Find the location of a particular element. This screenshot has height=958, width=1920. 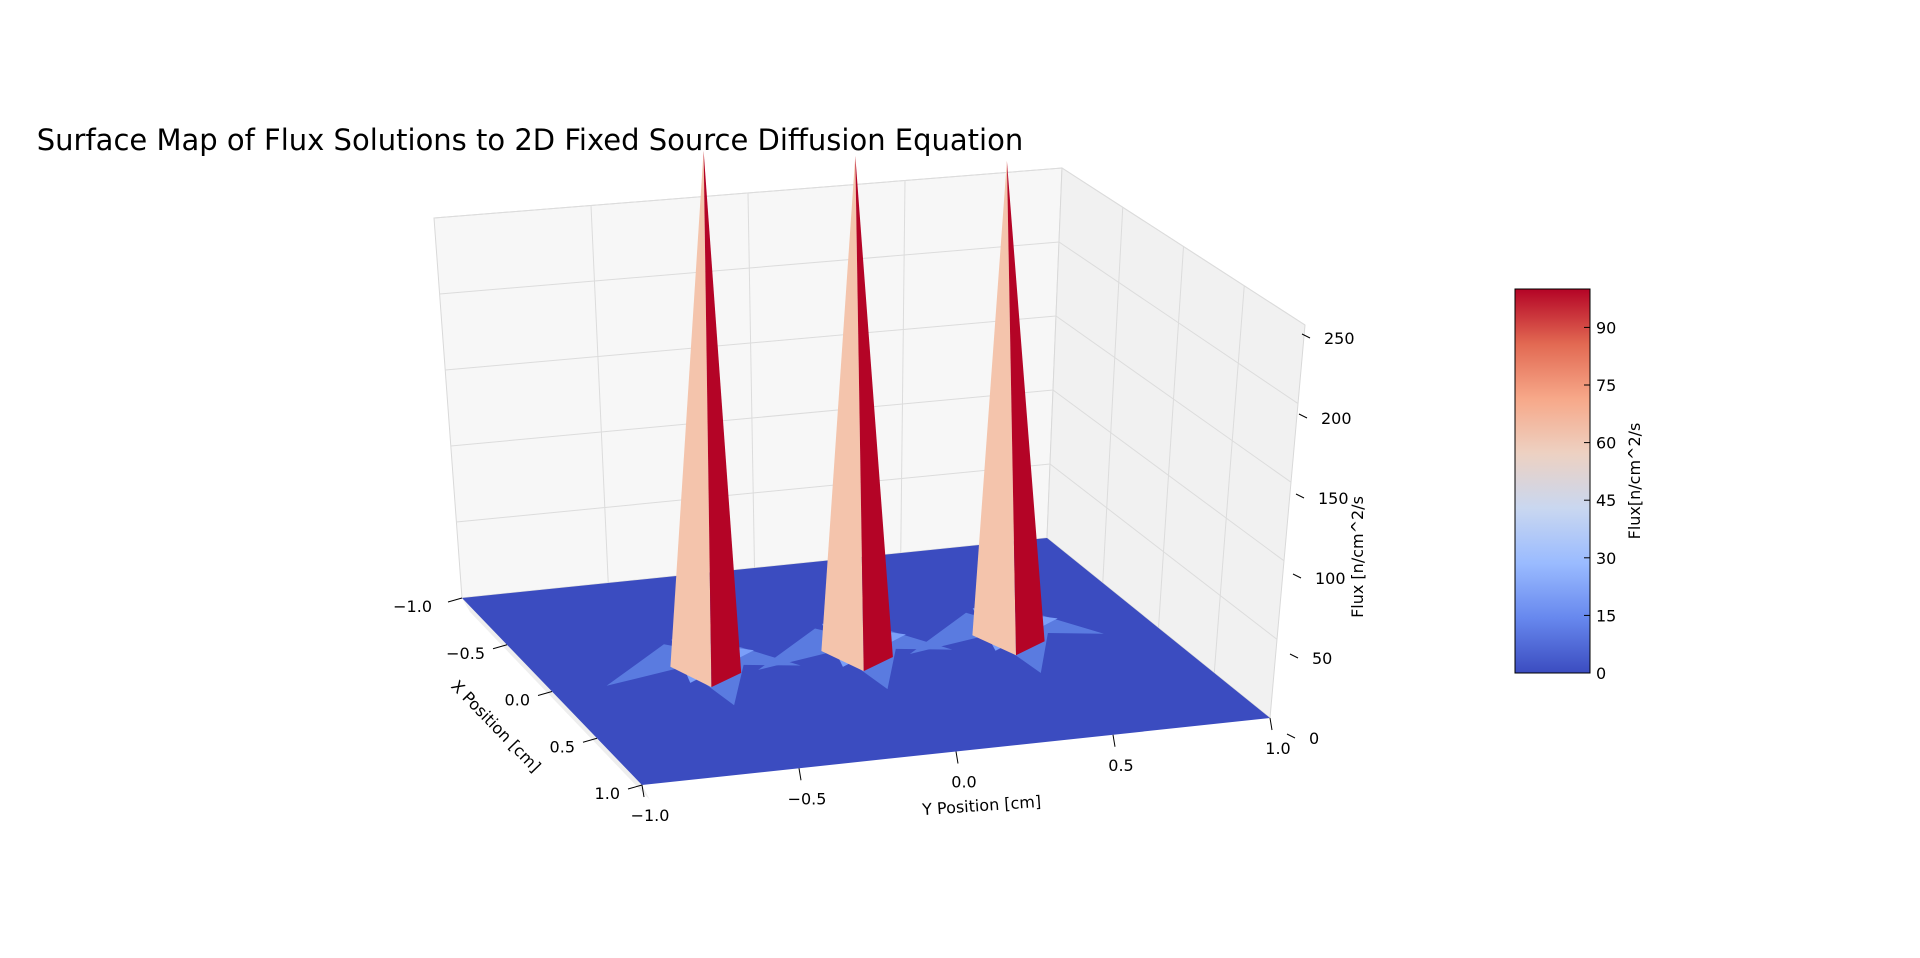

z-axis-label: Flux [n/cm^2/s is located at coordinates (1357, 557).